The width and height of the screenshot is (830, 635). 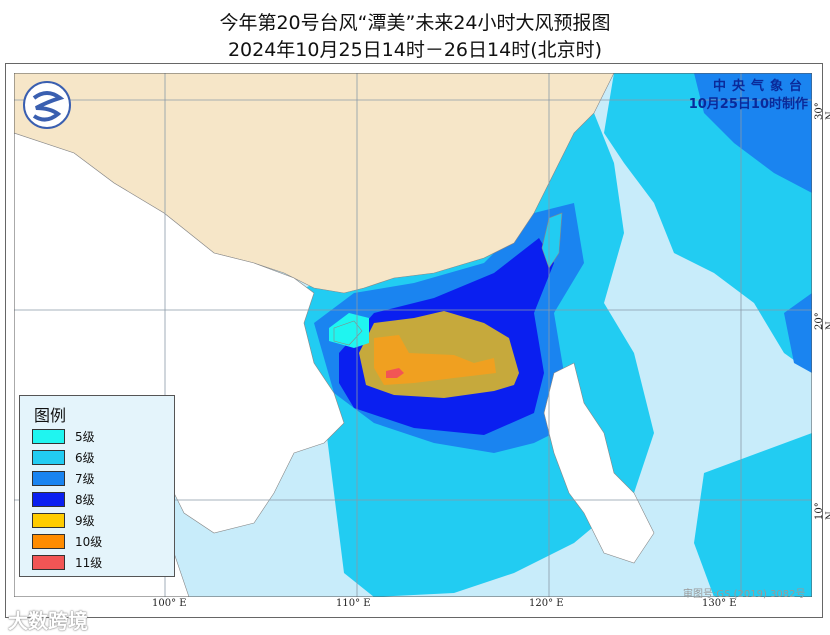 What do you see at coordinates (48, 621) in the screenshot?
I see `watermark: 大数跨境` at bounding box center [48, 621].